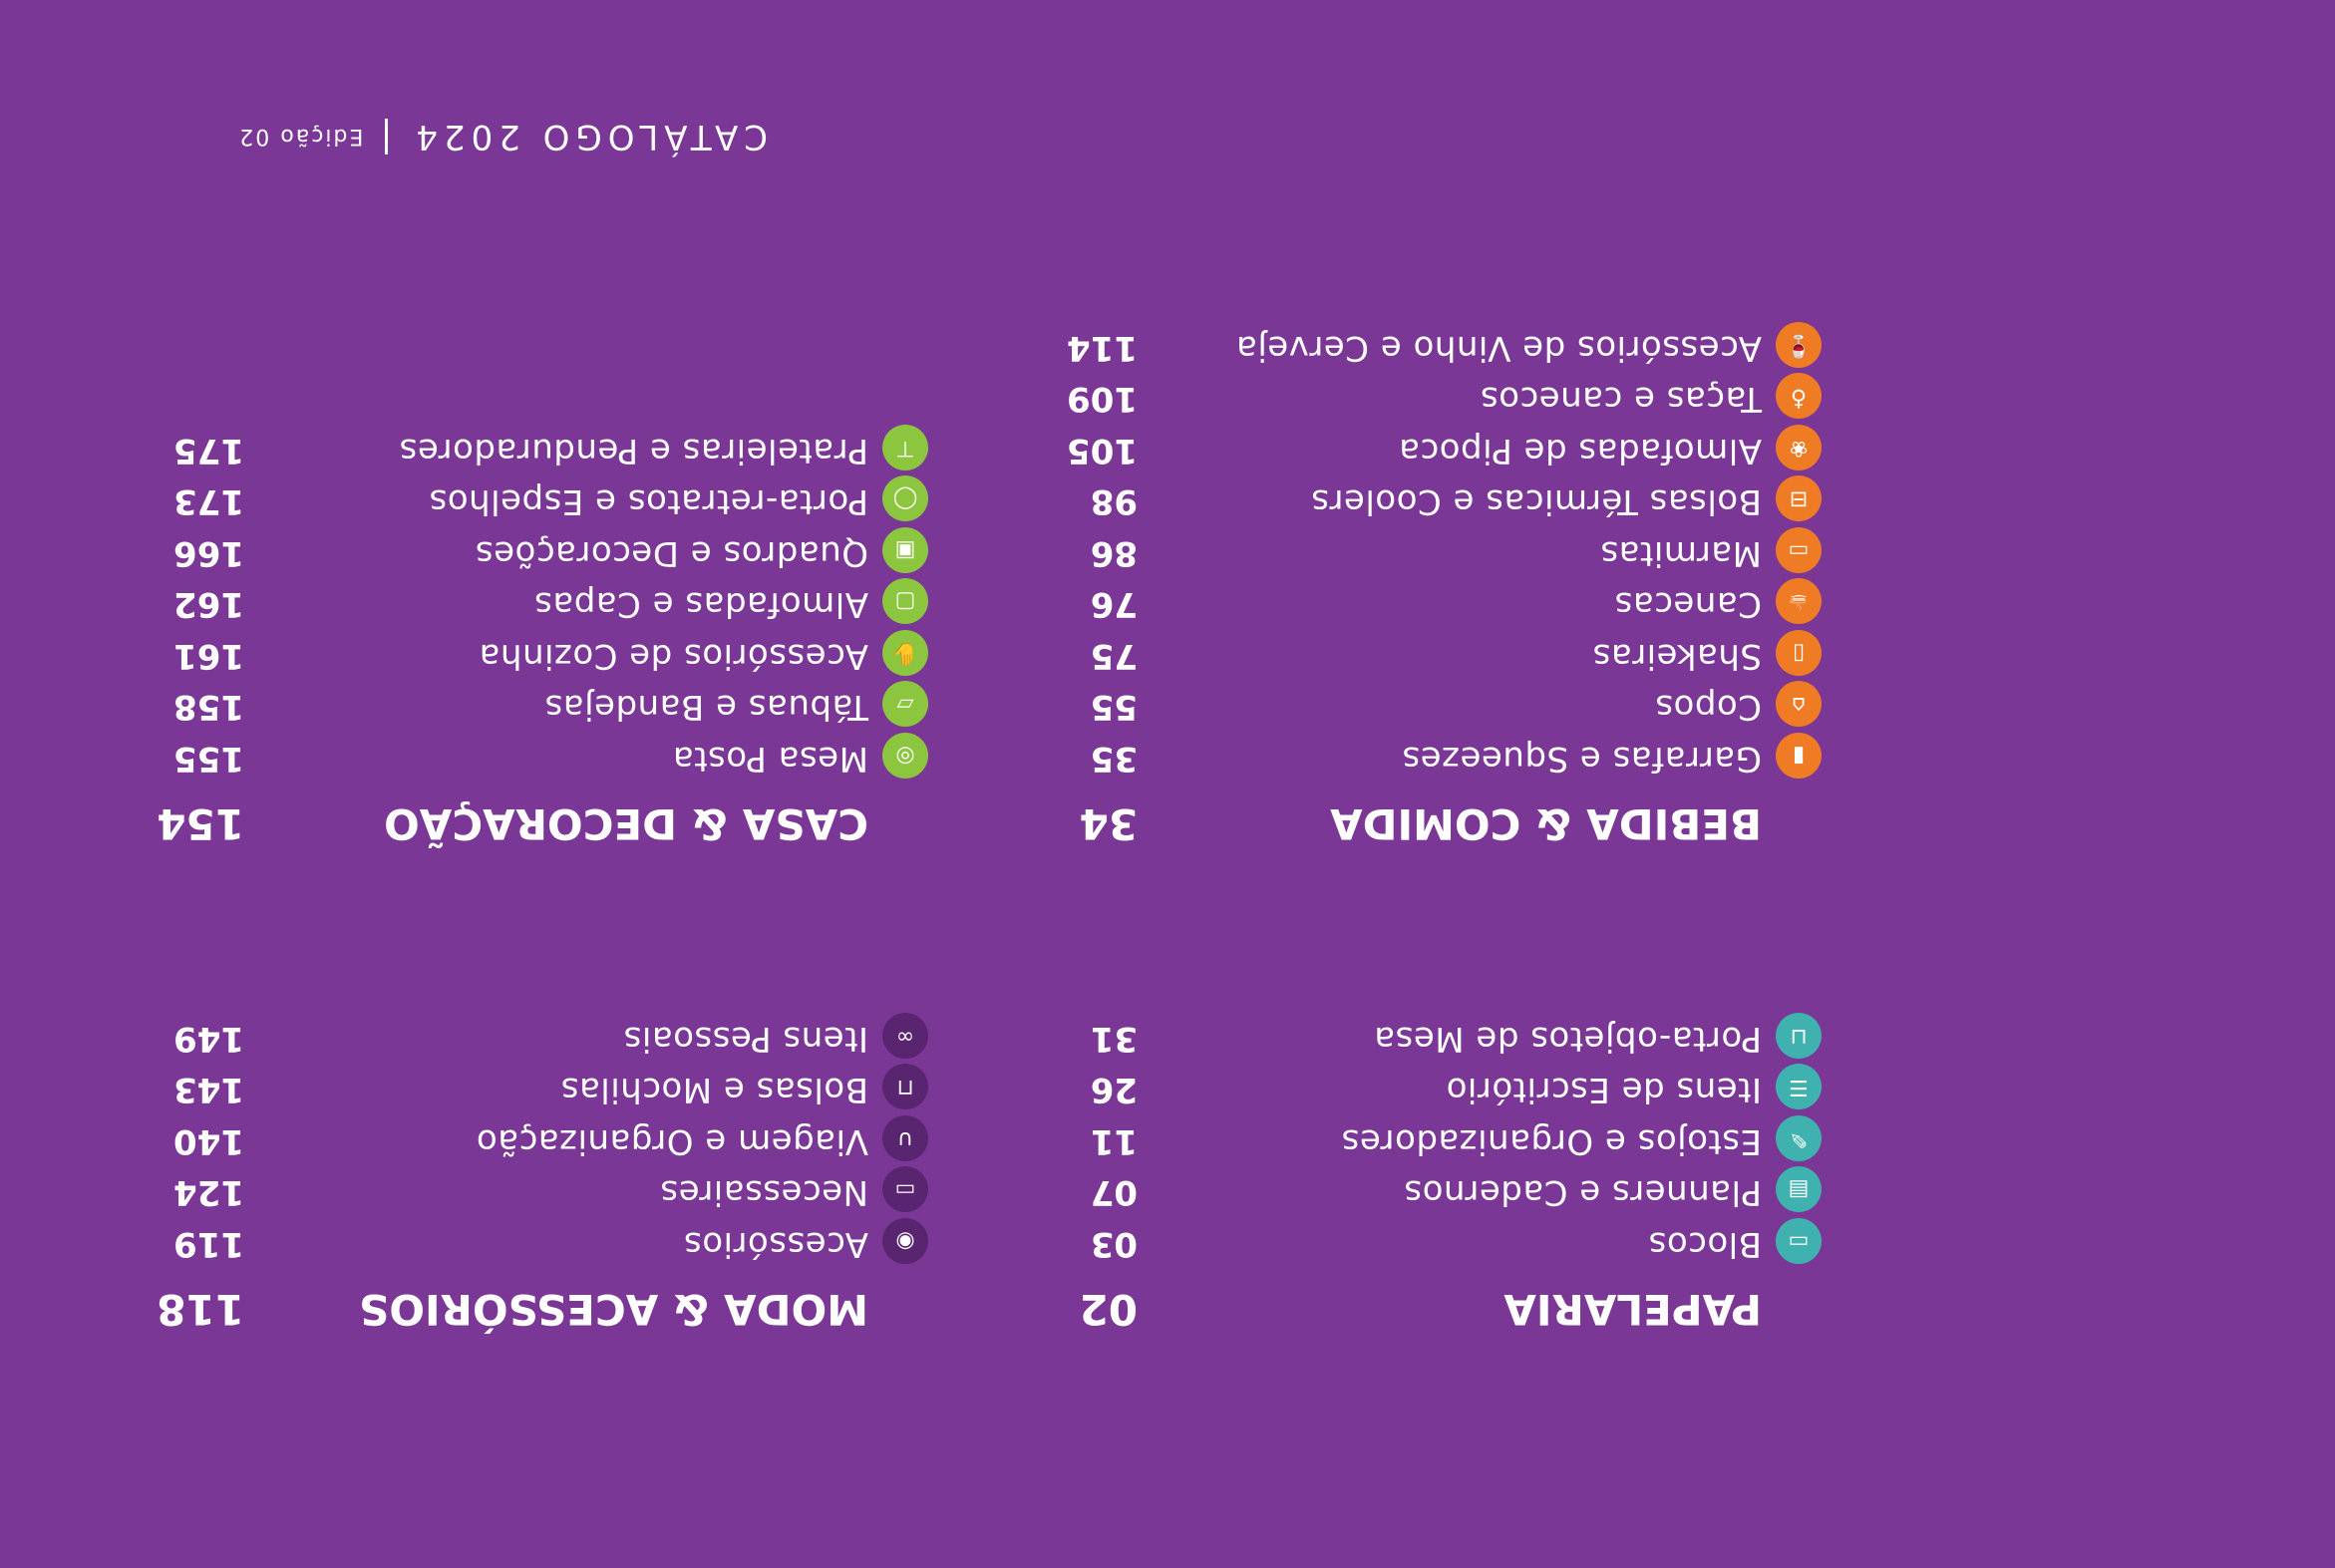  I want to click on section-title: PAPELARIA, so click(1632, 1309).